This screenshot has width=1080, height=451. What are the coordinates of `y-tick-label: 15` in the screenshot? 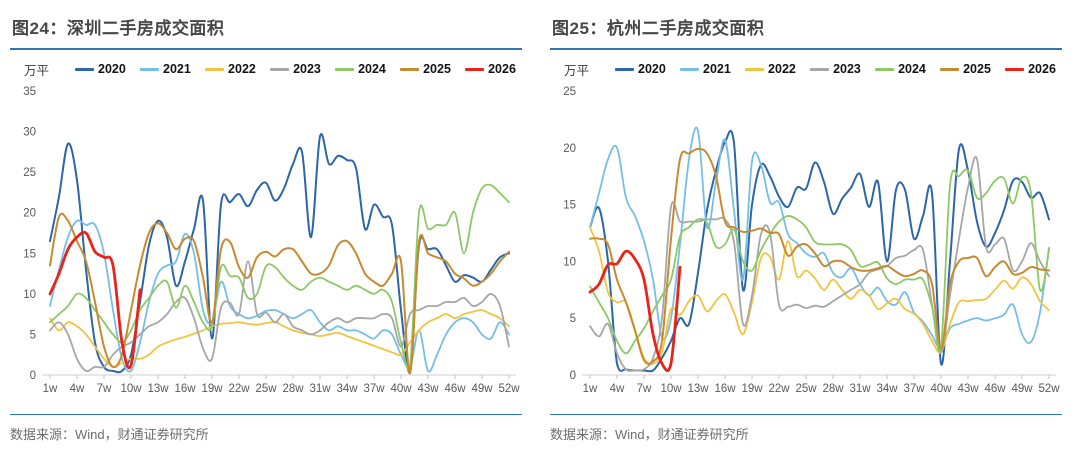 It's located at (29, 254).